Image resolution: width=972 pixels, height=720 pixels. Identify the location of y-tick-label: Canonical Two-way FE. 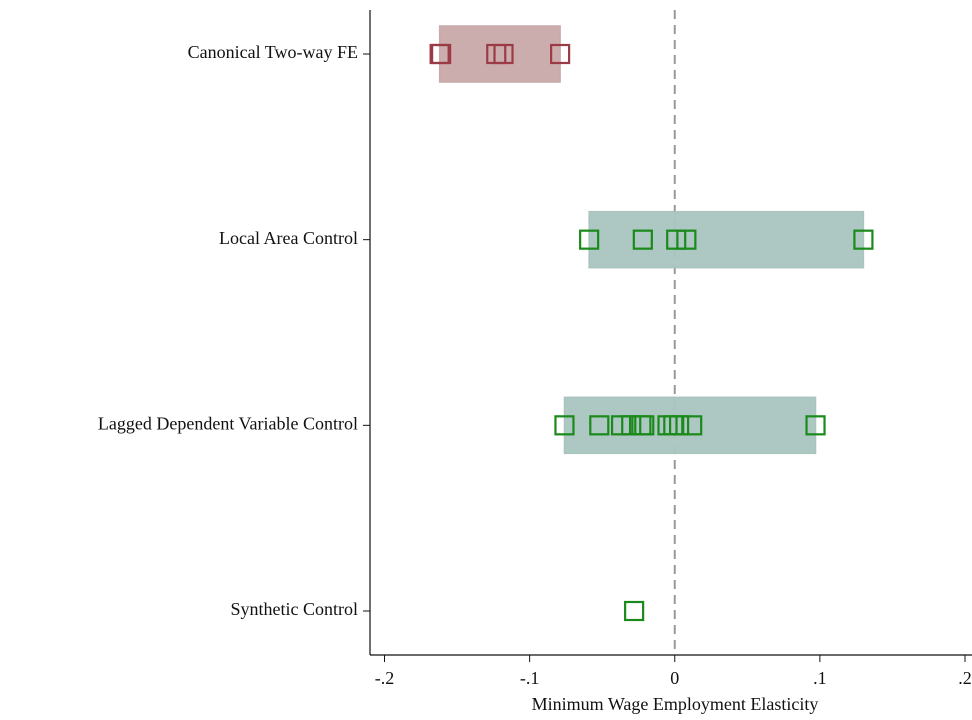
(273, 52).